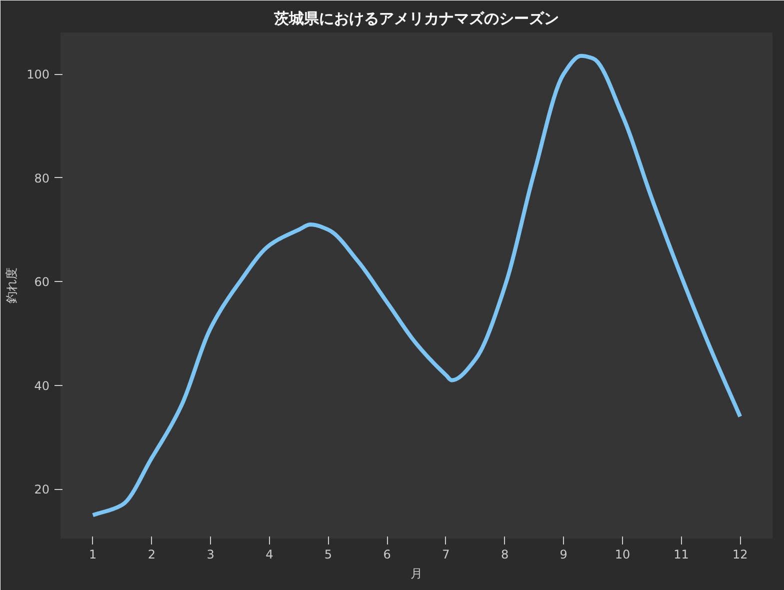 The image size is (784, 590). Describe the element at coordinates (740, 555) in the screenshot. I see `x-tick-label: 12` at that location.